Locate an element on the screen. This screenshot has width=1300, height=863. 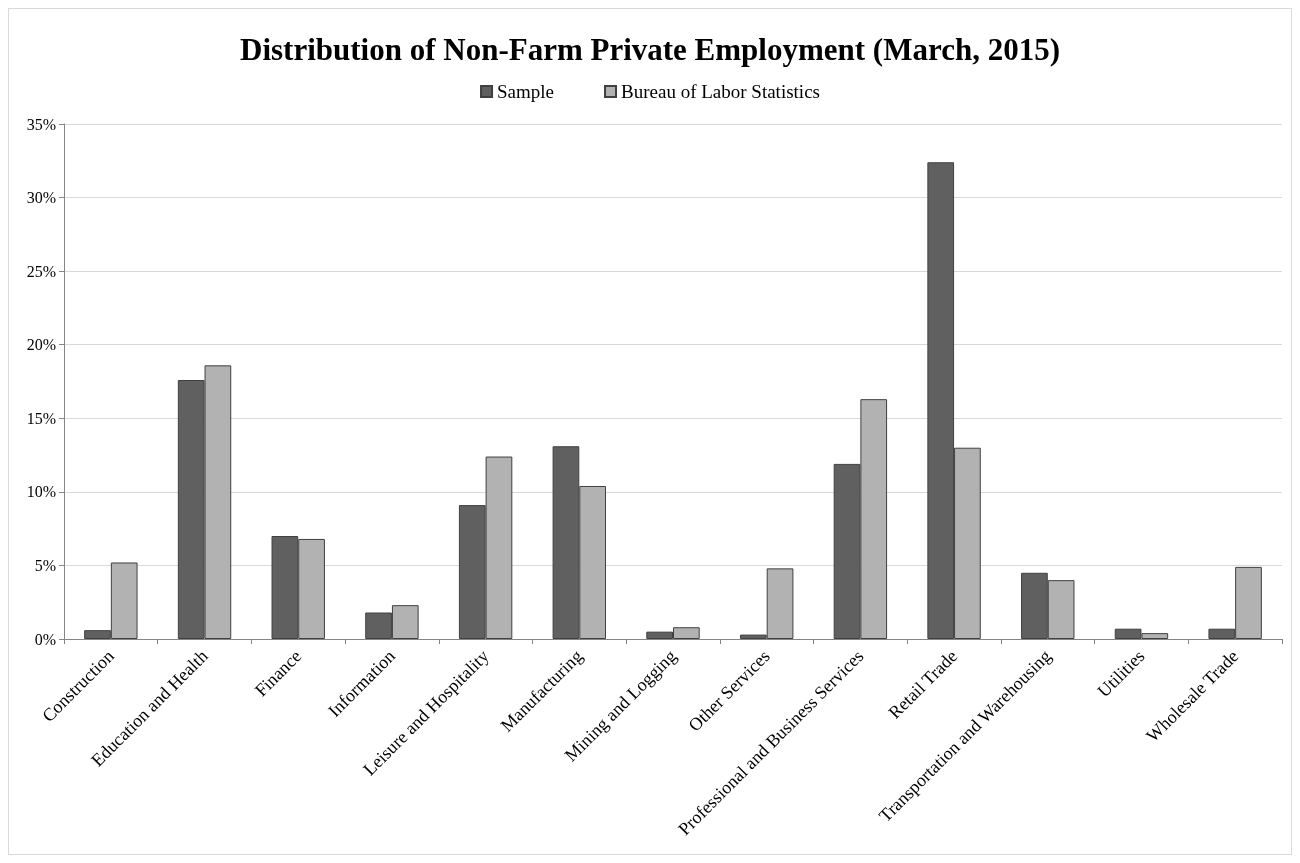
chart-title: Distribution of Non-Farm Private Employment (March, 2015) is located at coordinates (650, 49).